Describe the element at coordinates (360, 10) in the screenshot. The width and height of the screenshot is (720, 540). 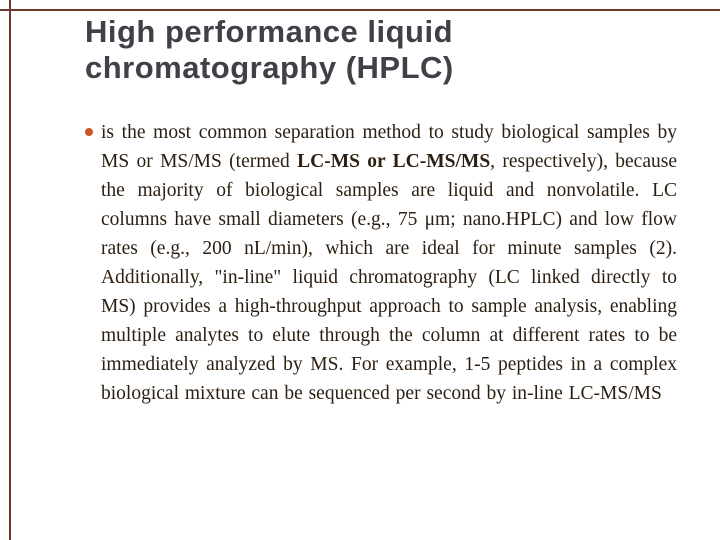
I see `slide-border-top` at that location.